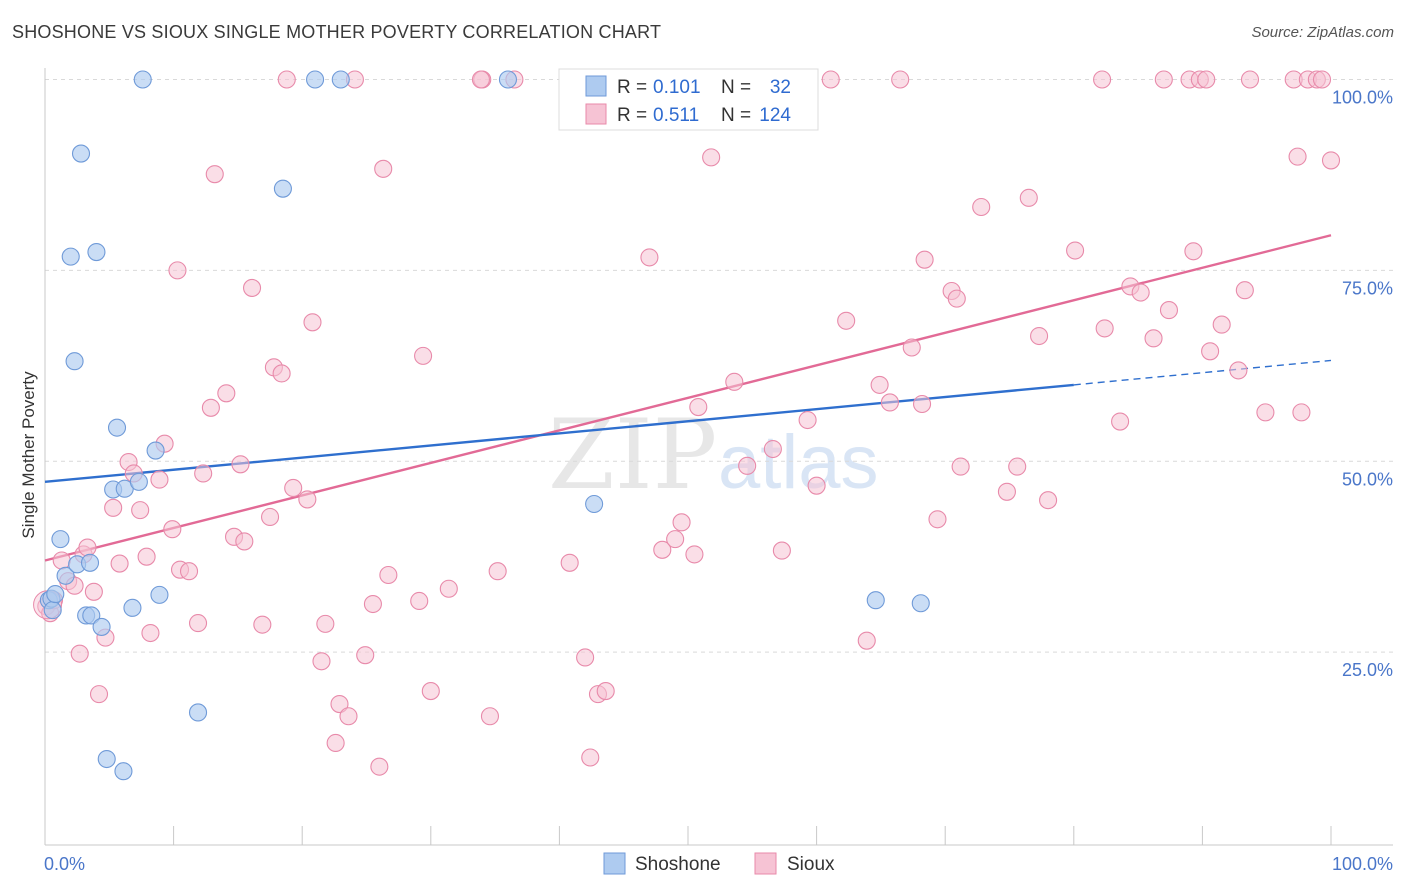  Describe the element at coordinates (614, 863) in the screenshot. I see `bottom-legend-swatch-shoshone` at that location.